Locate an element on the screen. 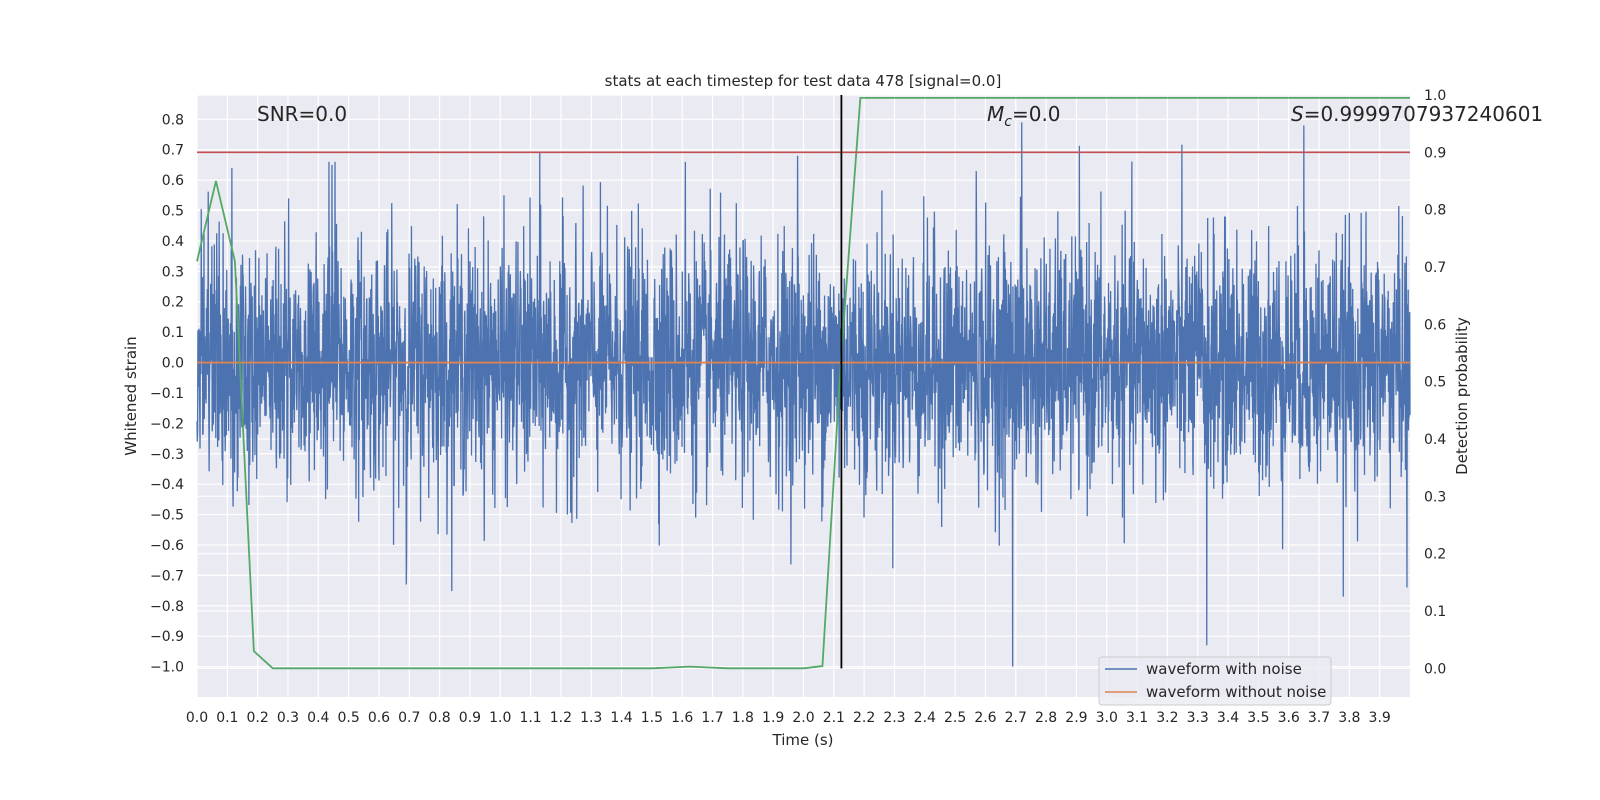  y-axis-label: Whitened strain is located at coordinates (131, 395).